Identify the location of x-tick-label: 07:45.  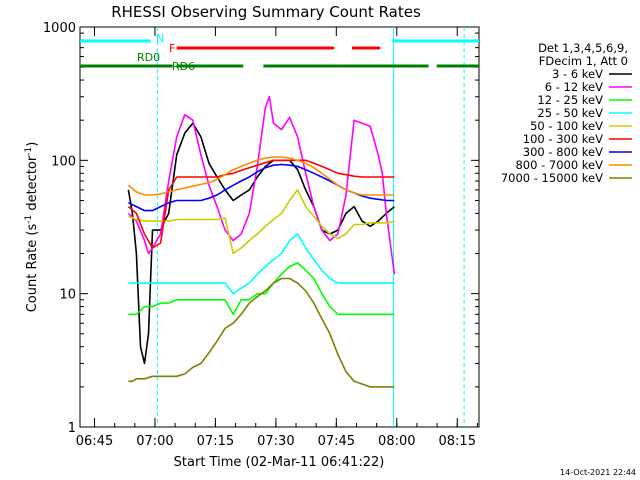
(336, 441).